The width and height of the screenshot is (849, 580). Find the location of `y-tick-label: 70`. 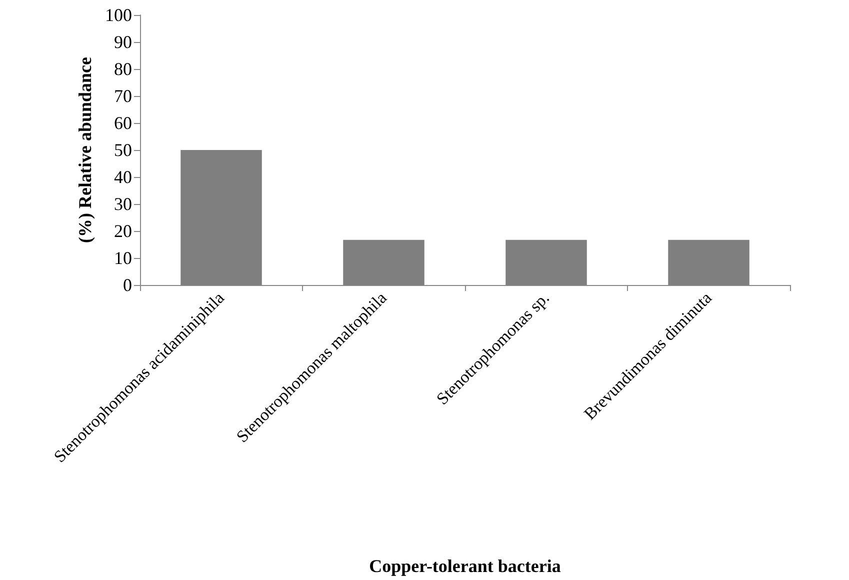

y-tick-label: 70 is located at coordinates (123, 96).